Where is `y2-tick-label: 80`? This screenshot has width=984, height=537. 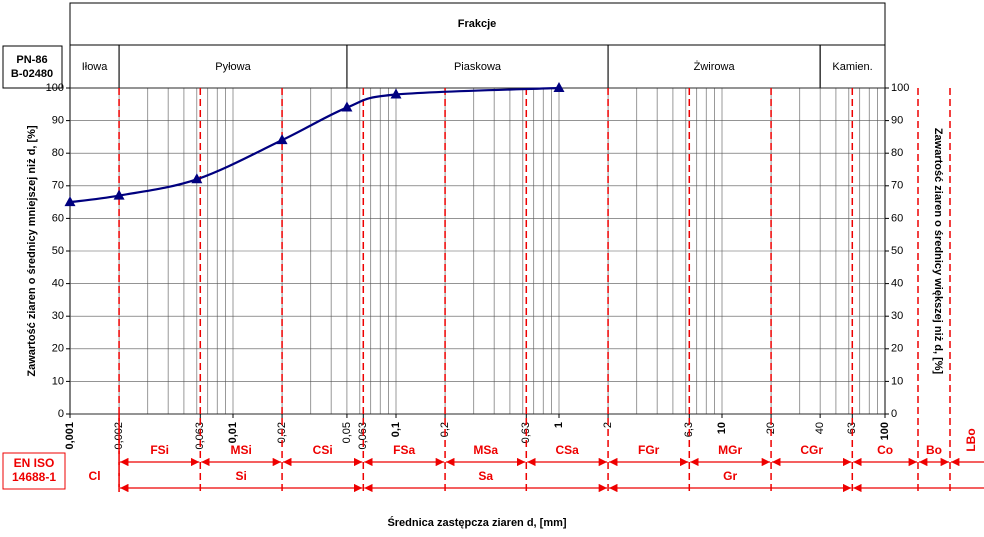 y2-tick-label: 80 is located at coordinates (897, 153).